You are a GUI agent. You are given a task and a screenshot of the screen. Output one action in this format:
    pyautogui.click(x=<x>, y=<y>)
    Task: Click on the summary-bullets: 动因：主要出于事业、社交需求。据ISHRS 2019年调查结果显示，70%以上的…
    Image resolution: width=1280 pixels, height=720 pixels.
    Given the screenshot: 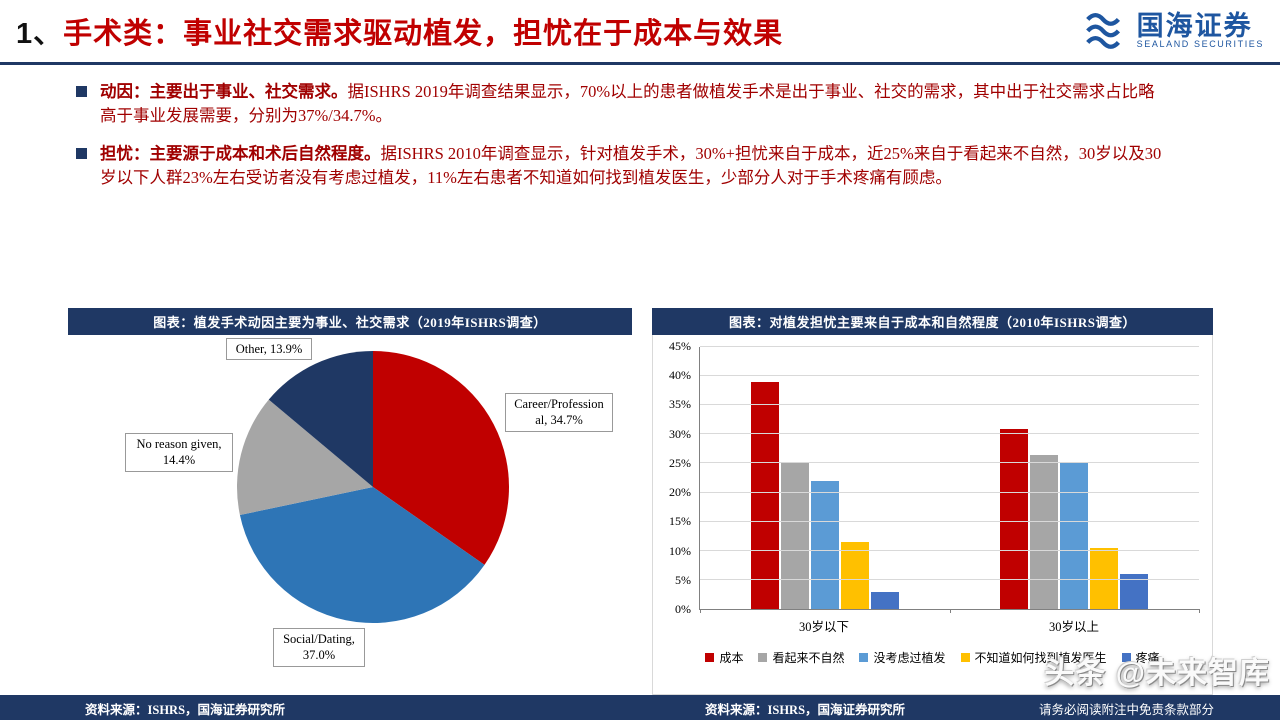 What is the action you would take?
    pyautogui.click(x=622, y=142)
    